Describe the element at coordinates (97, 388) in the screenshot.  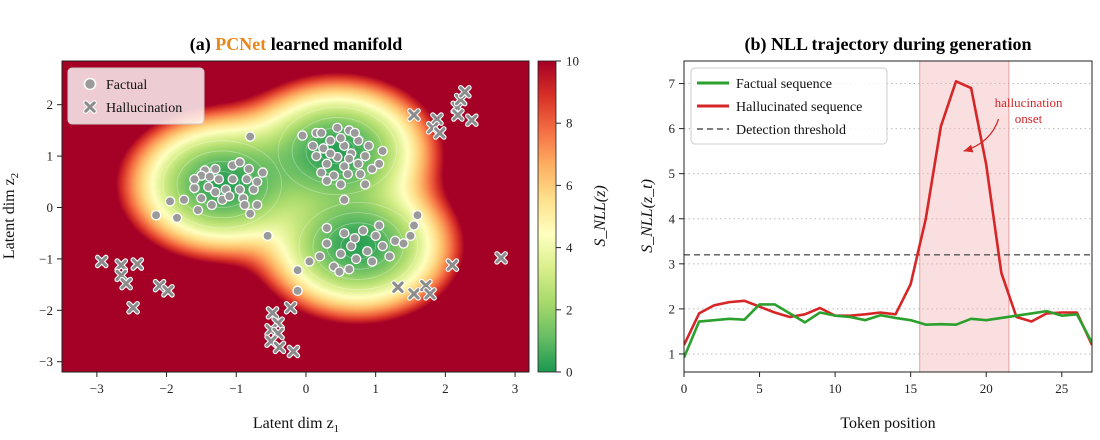
I see `panel-a-xtick-label: −3` at that location.